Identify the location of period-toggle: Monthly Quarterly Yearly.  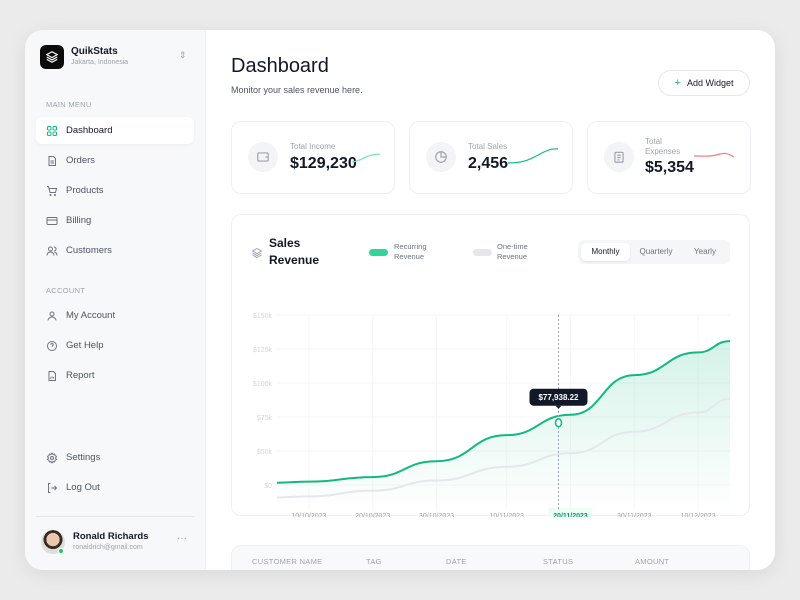
(654, 252).